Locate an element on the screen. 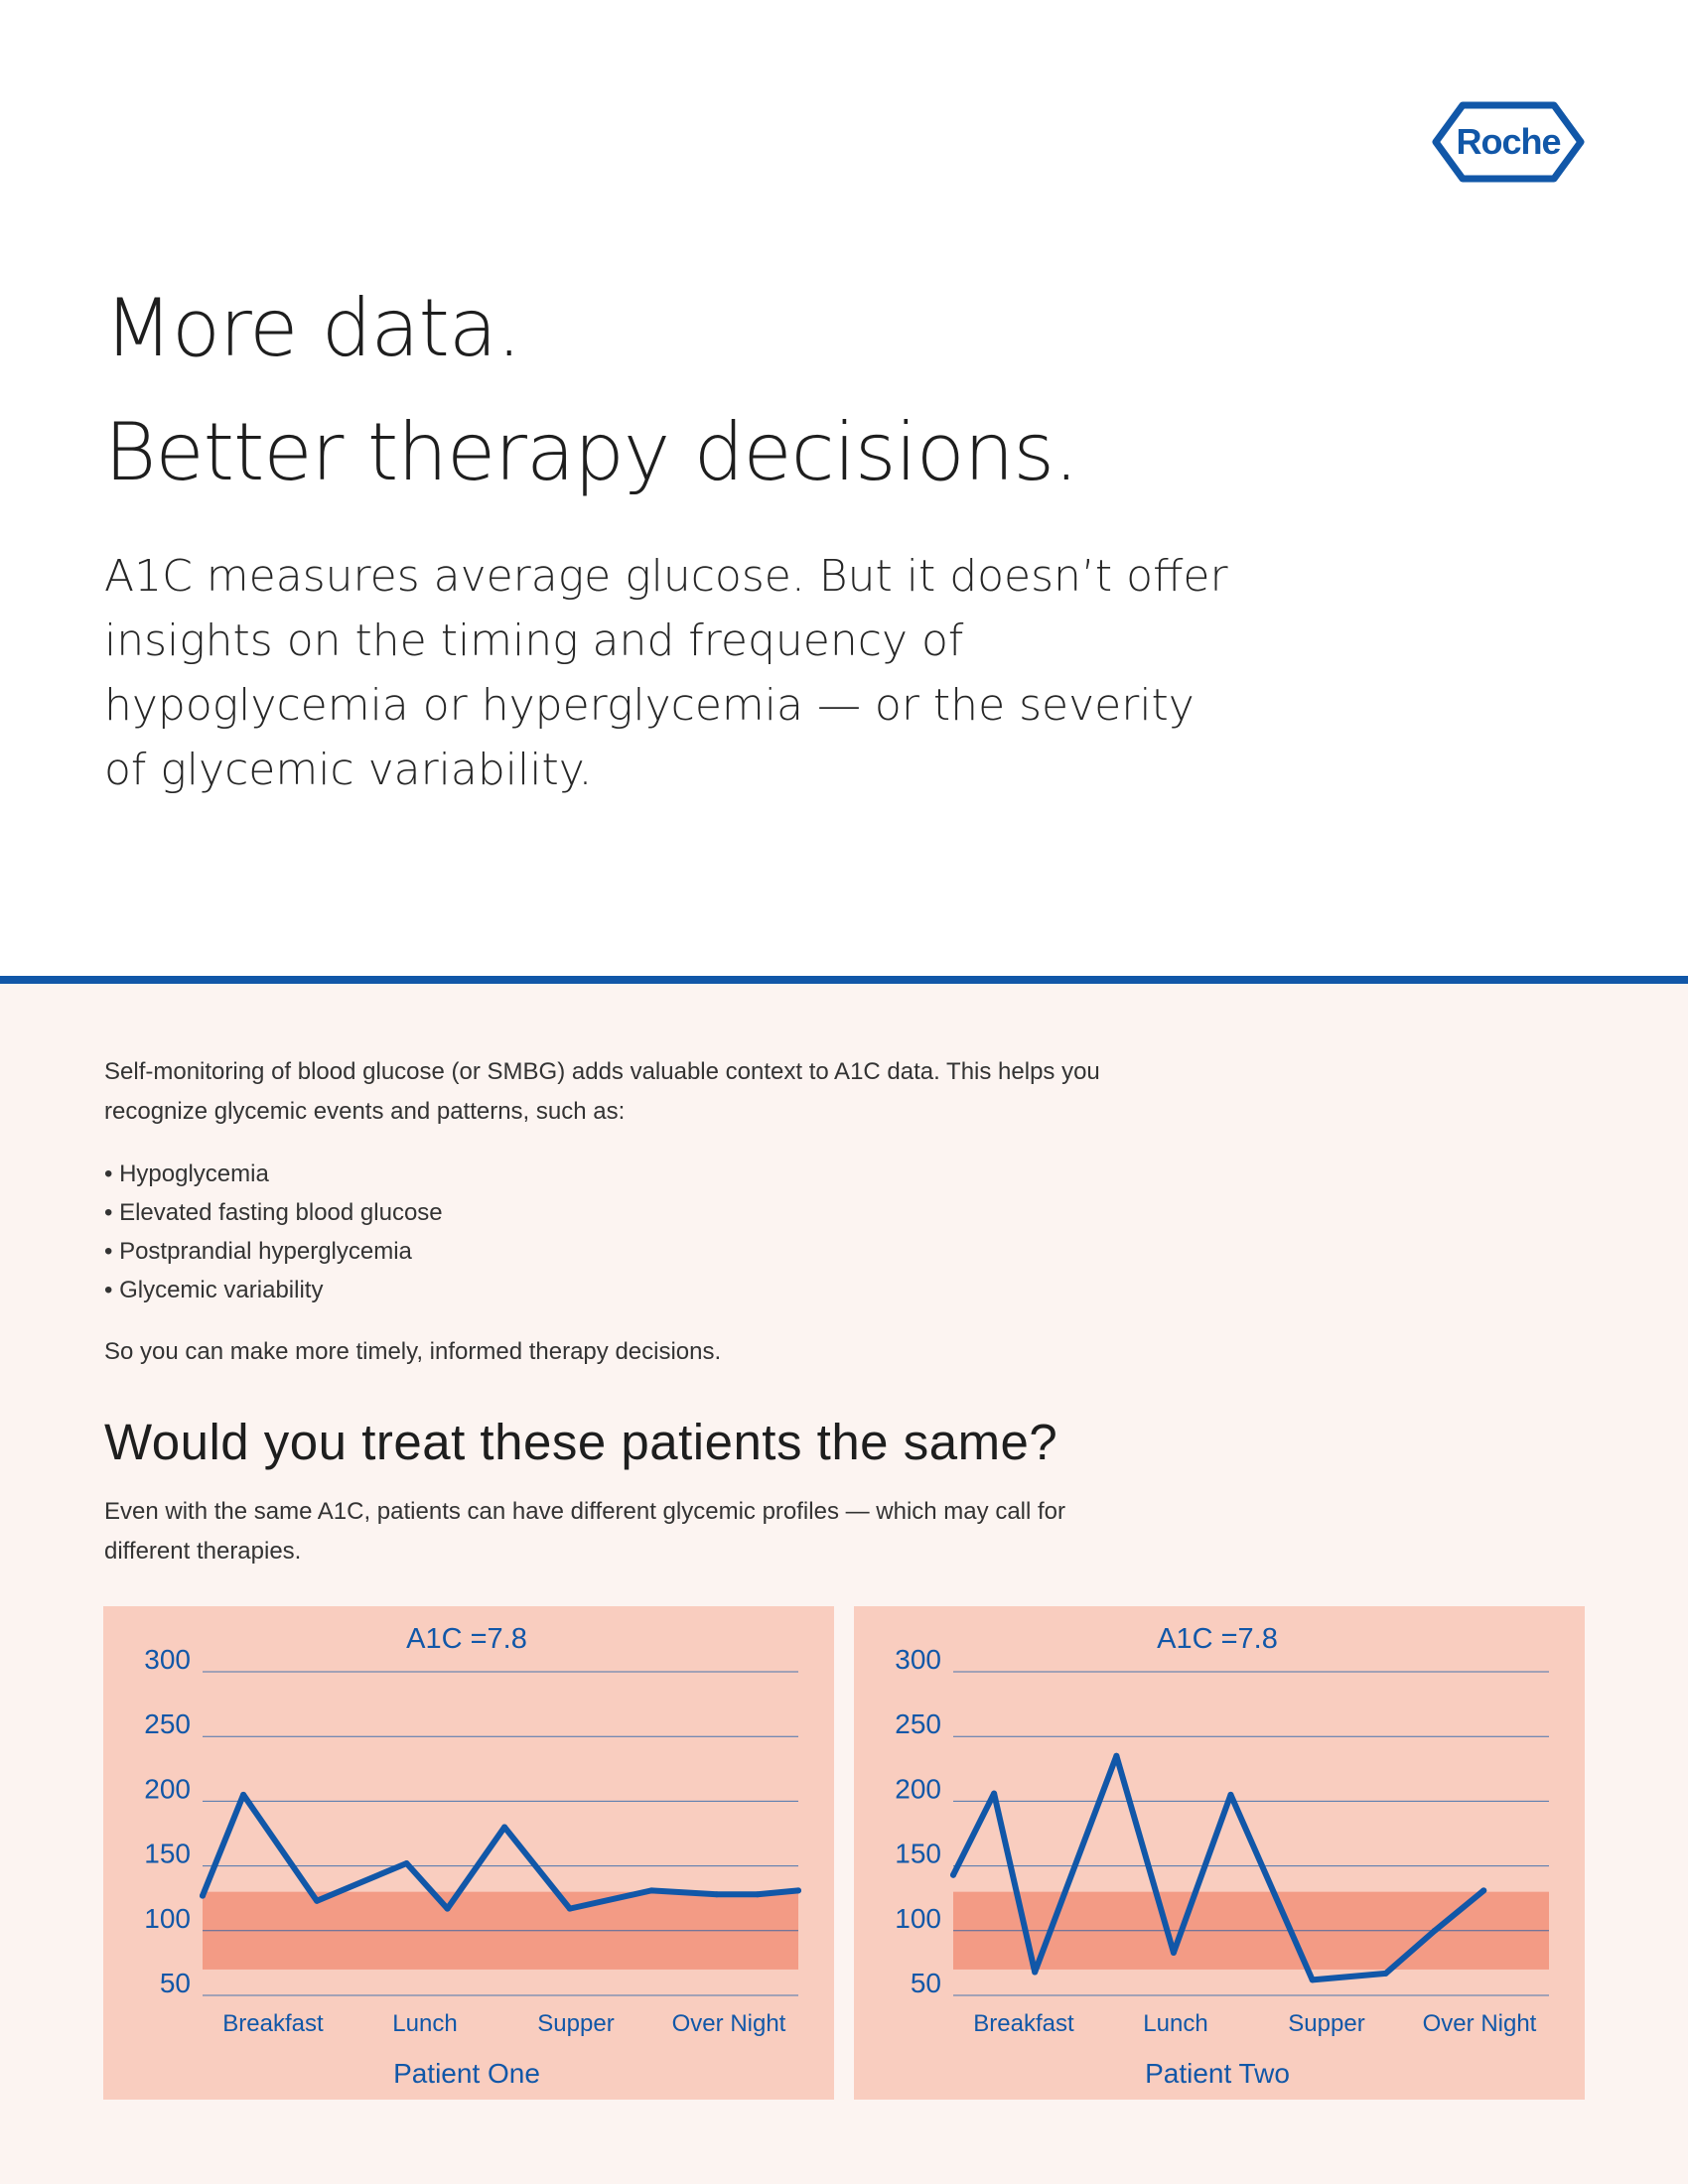  list-item: Postprandial hyperglycemia is located at coordinates (273, 1251).